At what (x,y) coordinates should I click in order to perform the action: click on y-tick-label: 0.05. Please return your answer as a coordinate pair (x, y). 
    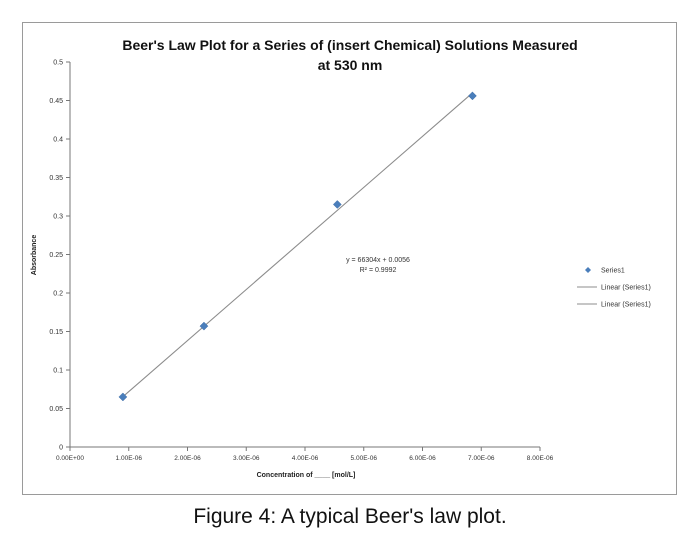
    Looking at the image, I should click on (56, 409).